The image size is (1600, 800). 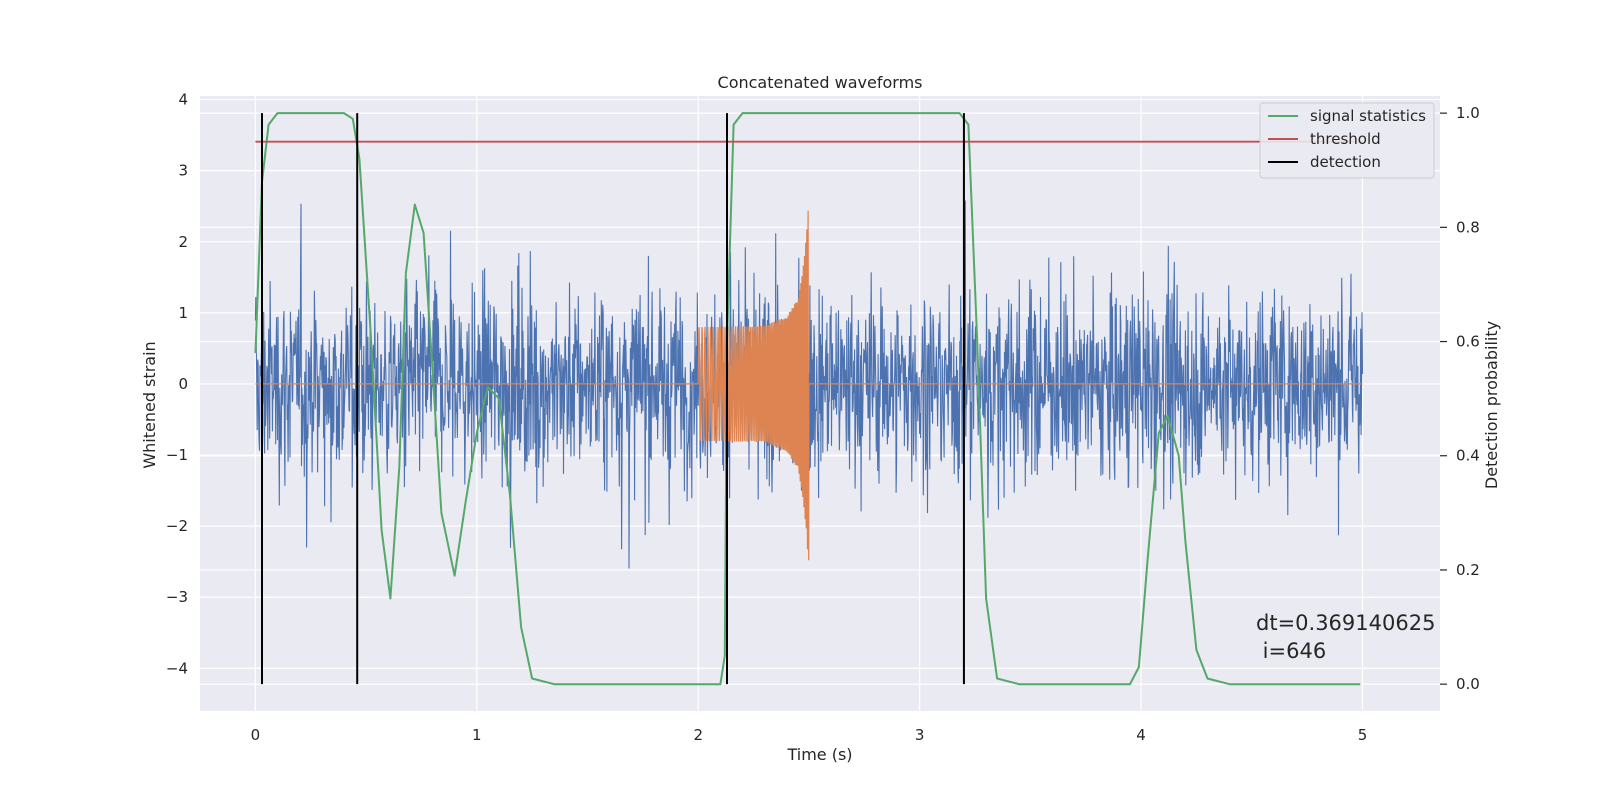 What do you see at coordinates (698, 735) in the screenshot?
I see `x-tick-label: 2` at bounding box center [698, 735].